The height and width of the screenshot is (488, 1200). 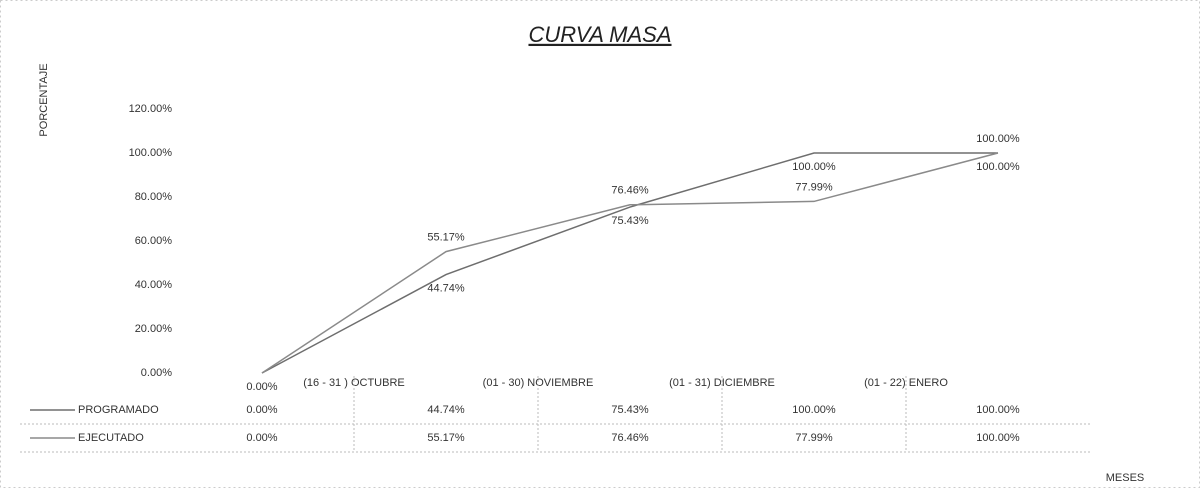 I want to click on x-tick-label: (16 - 31 ) OCTUBRE, so click(x=353, y=383).